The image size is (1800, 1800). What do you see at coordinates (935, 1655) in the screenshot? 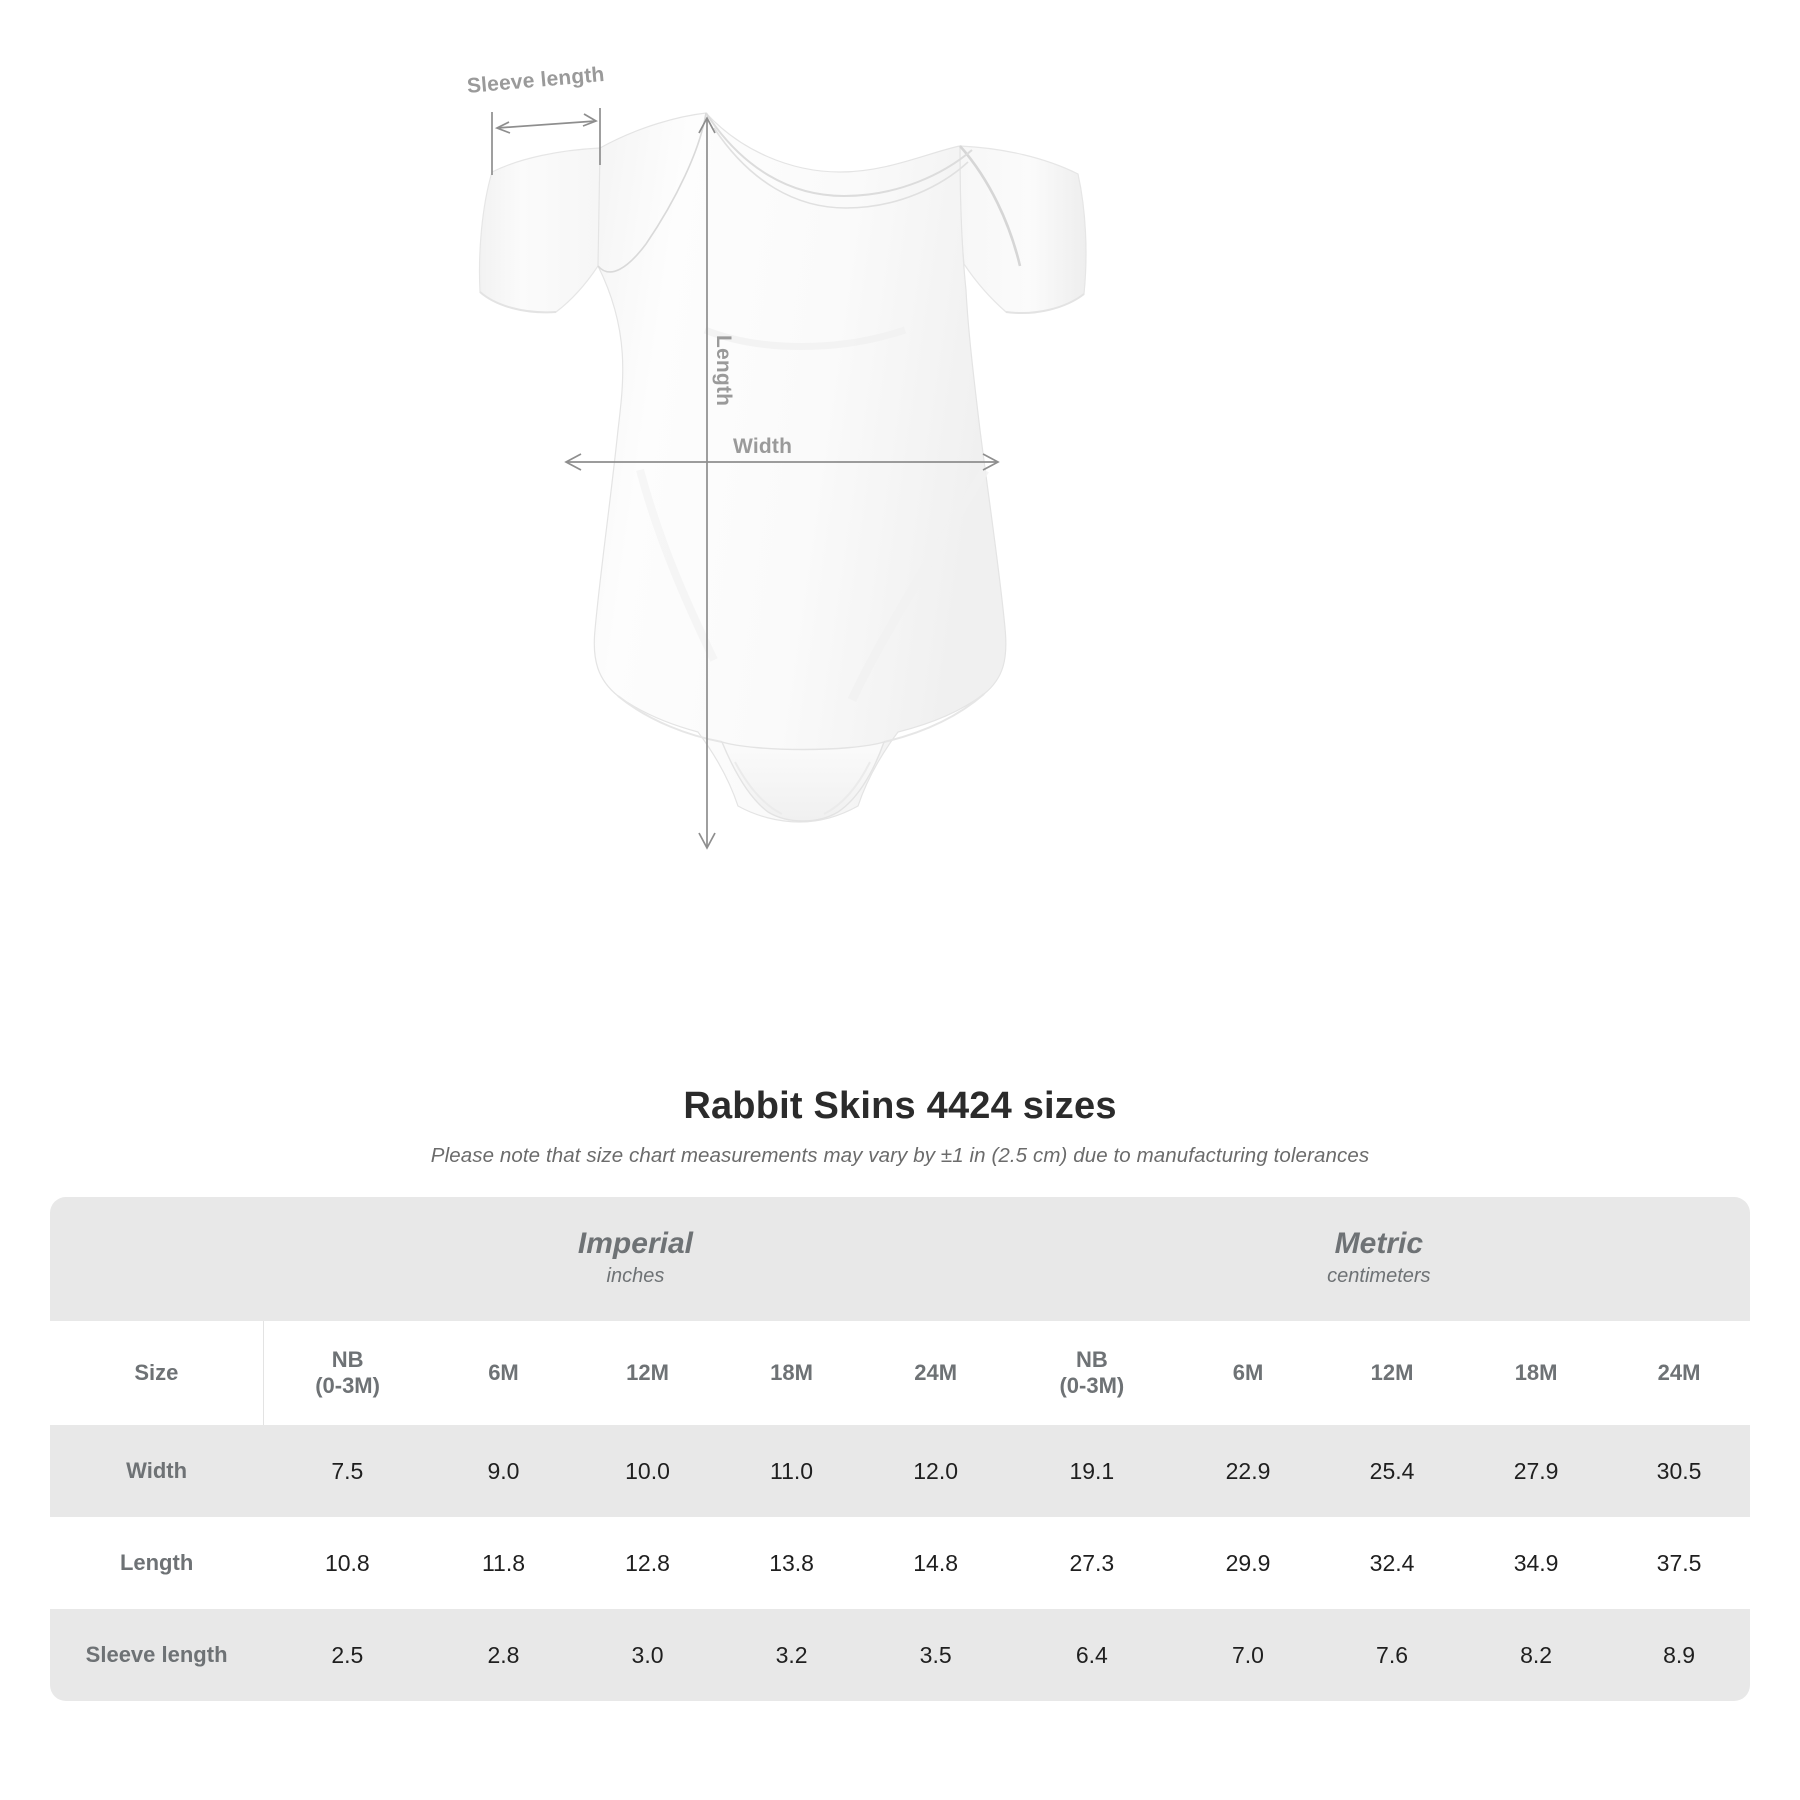
I see `cell-sleeve-imperial-24m: 3.5` at bounding box center [935, 1655].